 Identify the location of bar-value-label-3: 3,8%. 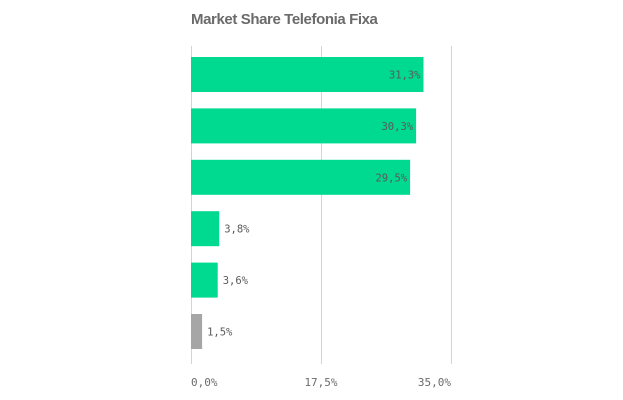
(237, 230).